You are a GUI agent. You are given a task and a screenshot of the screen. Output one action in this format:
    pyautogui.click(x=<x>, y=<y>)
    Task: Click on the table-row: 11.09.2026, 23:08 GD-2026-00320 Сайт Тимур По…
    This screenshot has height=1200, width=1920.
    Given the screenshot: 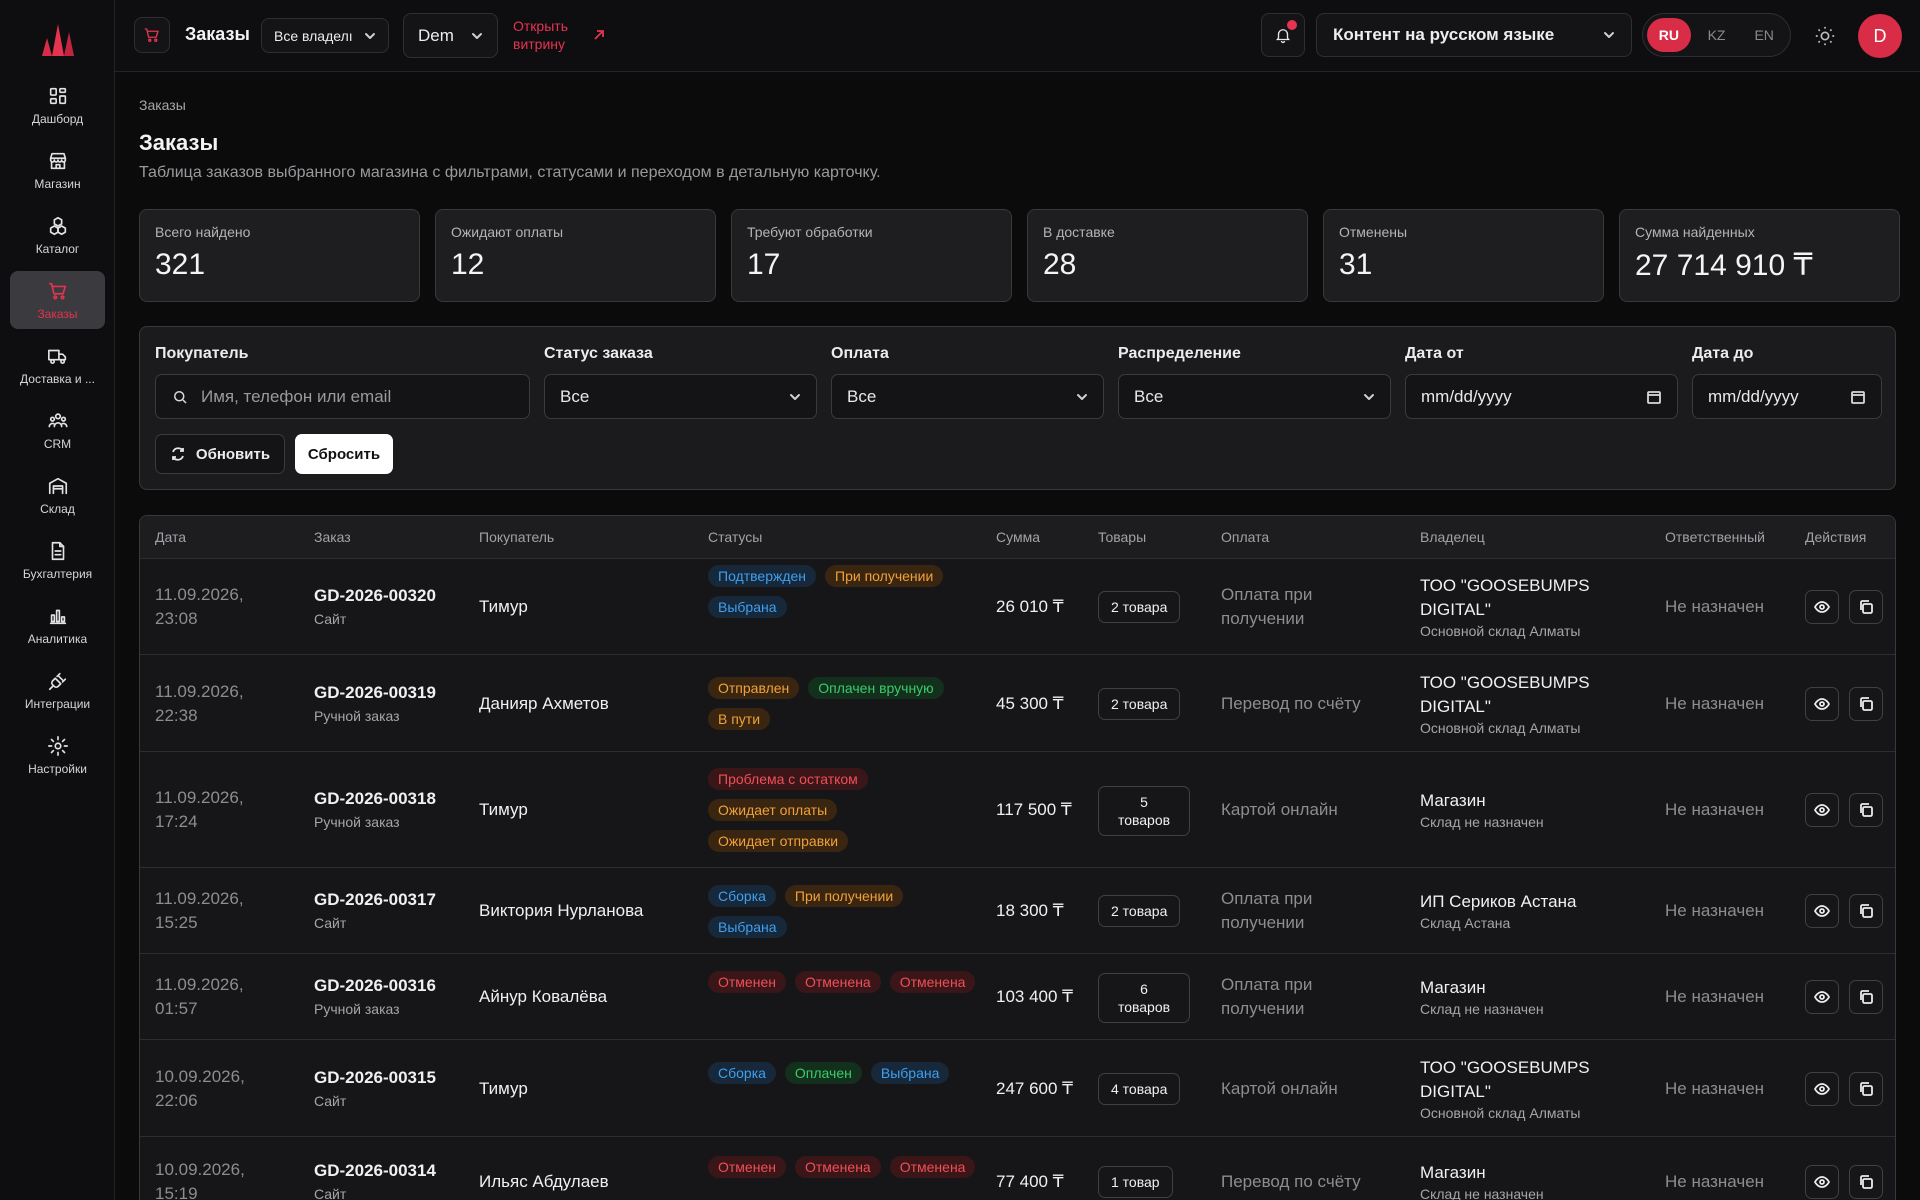 What is the action you would take?
    pyautogui.click(x=1017, y=607)
    